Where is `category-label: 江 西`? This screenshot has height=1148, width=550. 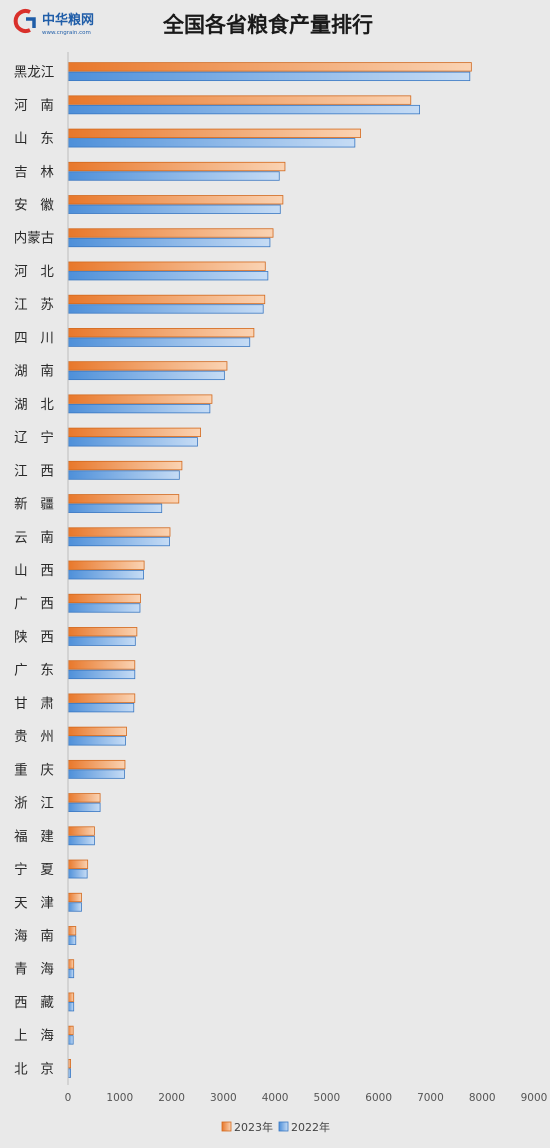
category-label: 江 西 is located at coordinates (34, 471).